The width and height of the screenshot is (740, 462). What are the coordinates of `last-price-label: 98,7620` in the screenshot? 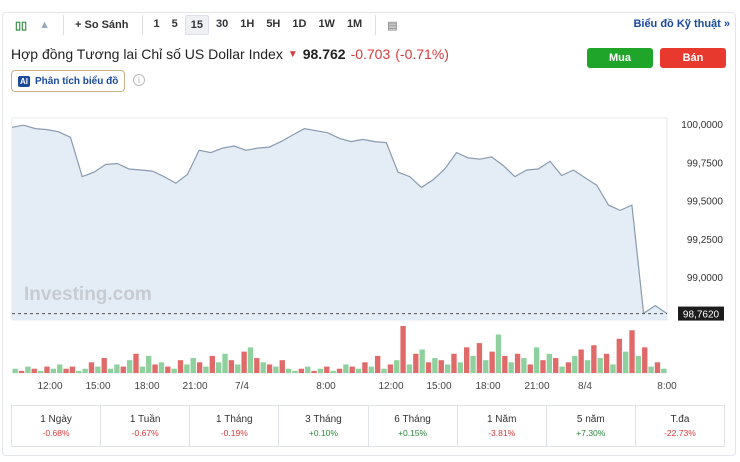 It's located at (701, 315).